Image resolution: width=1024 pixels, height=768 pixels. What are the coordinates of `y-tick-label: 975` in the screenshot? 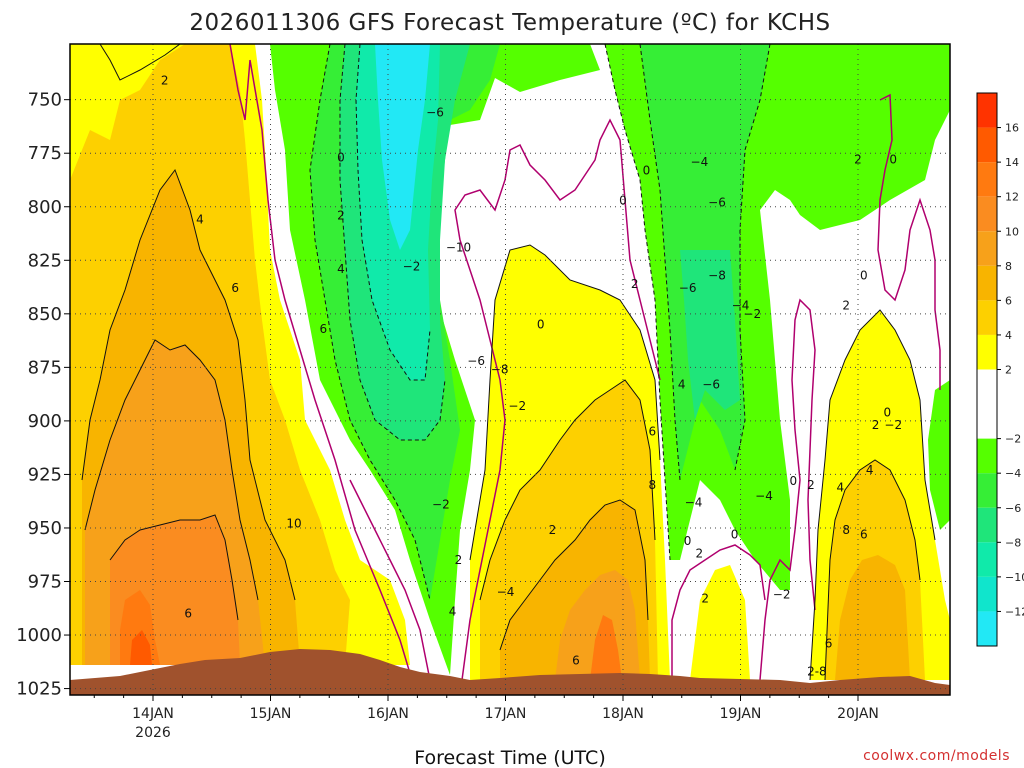 It's located at (45, 582).